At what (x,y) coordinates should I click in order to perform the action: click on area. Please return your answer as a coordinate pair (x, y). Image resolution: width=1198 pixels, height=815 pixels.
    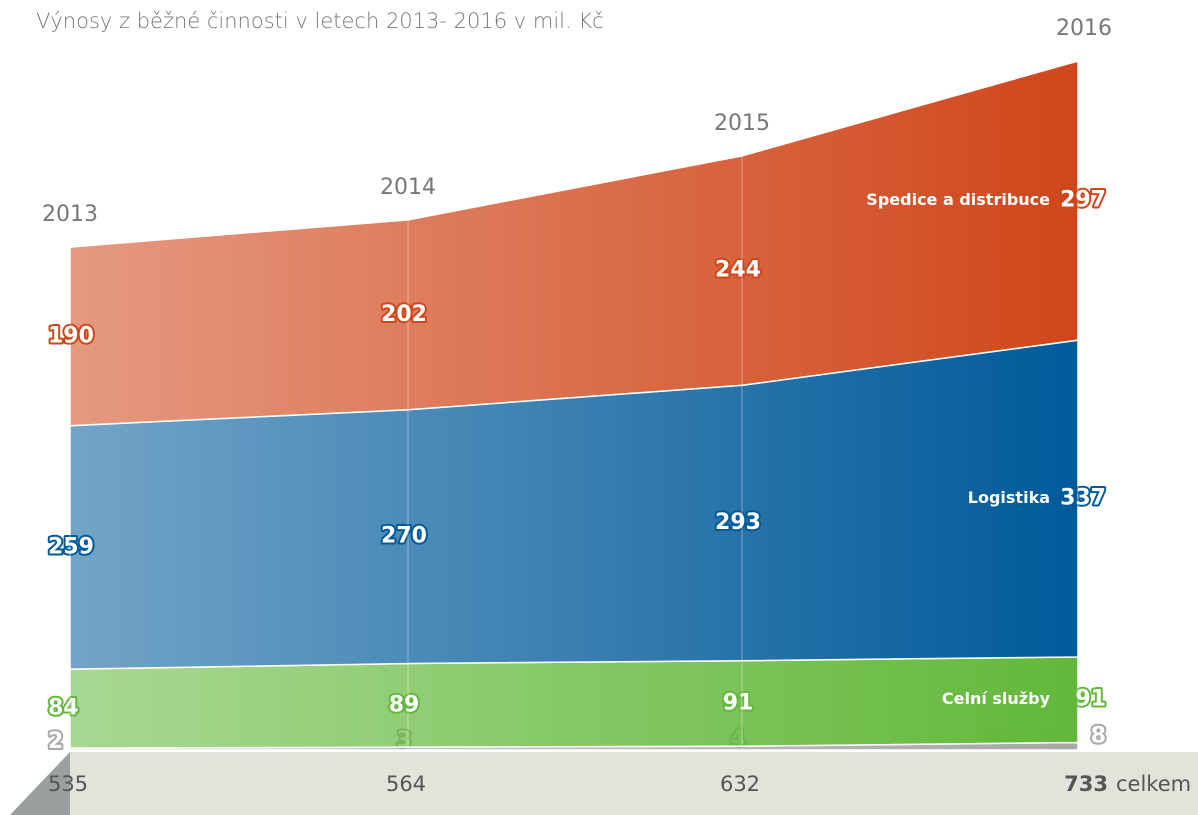
    Looking at the image, I should click on (574, 702).